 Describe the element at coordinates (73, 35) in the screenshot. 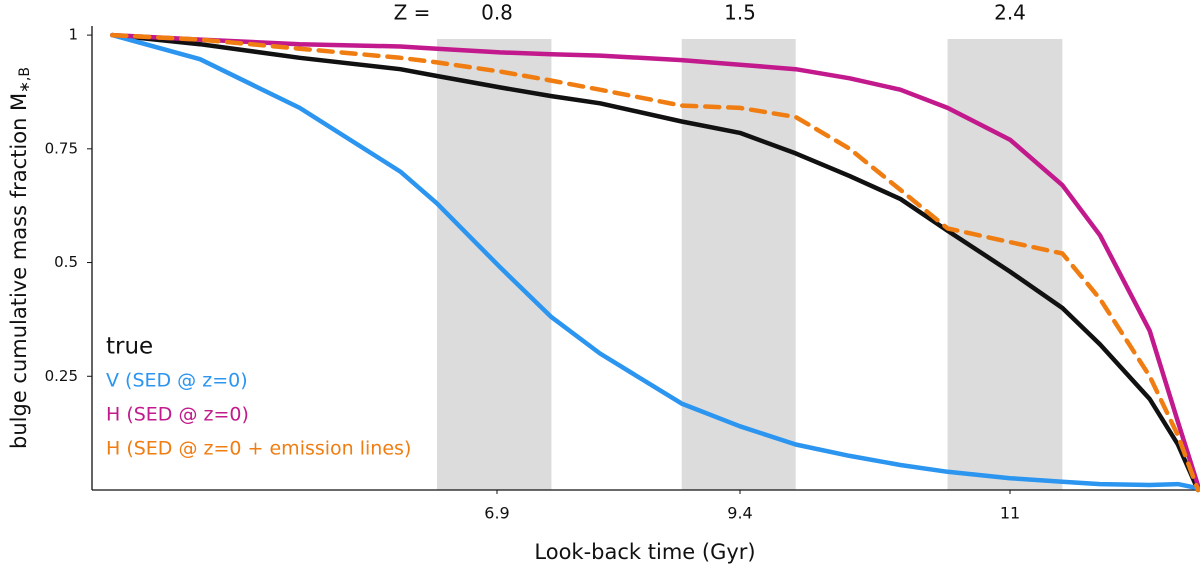

I see `y-tick-label: 1` at that location.